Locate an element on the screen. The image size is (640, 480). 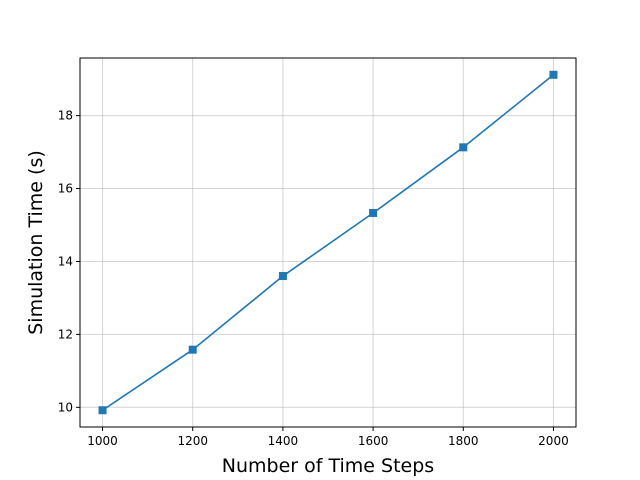
x-axis-ticks: 1000 1200 1400 1600 1800 2000 is located at coordinates (328, 437).